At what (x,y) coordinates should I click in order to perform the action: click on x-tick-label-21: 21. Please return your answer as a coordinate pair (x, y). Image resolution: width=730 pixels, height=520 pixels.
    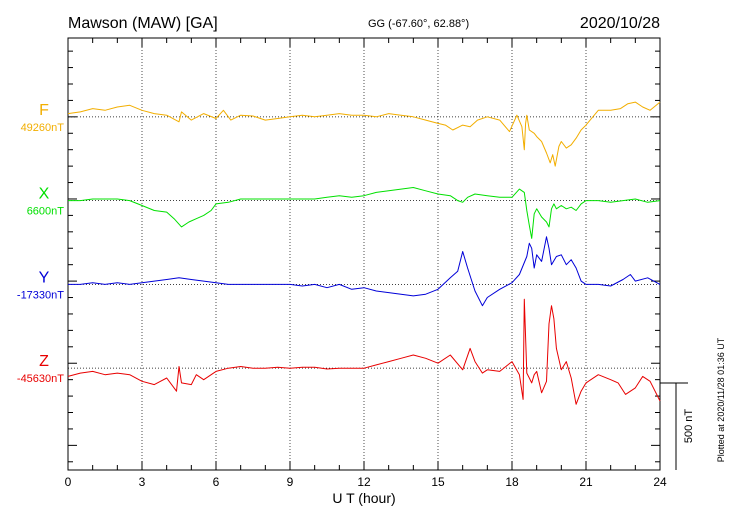
    Looking at the image, I should click on (586, 482).